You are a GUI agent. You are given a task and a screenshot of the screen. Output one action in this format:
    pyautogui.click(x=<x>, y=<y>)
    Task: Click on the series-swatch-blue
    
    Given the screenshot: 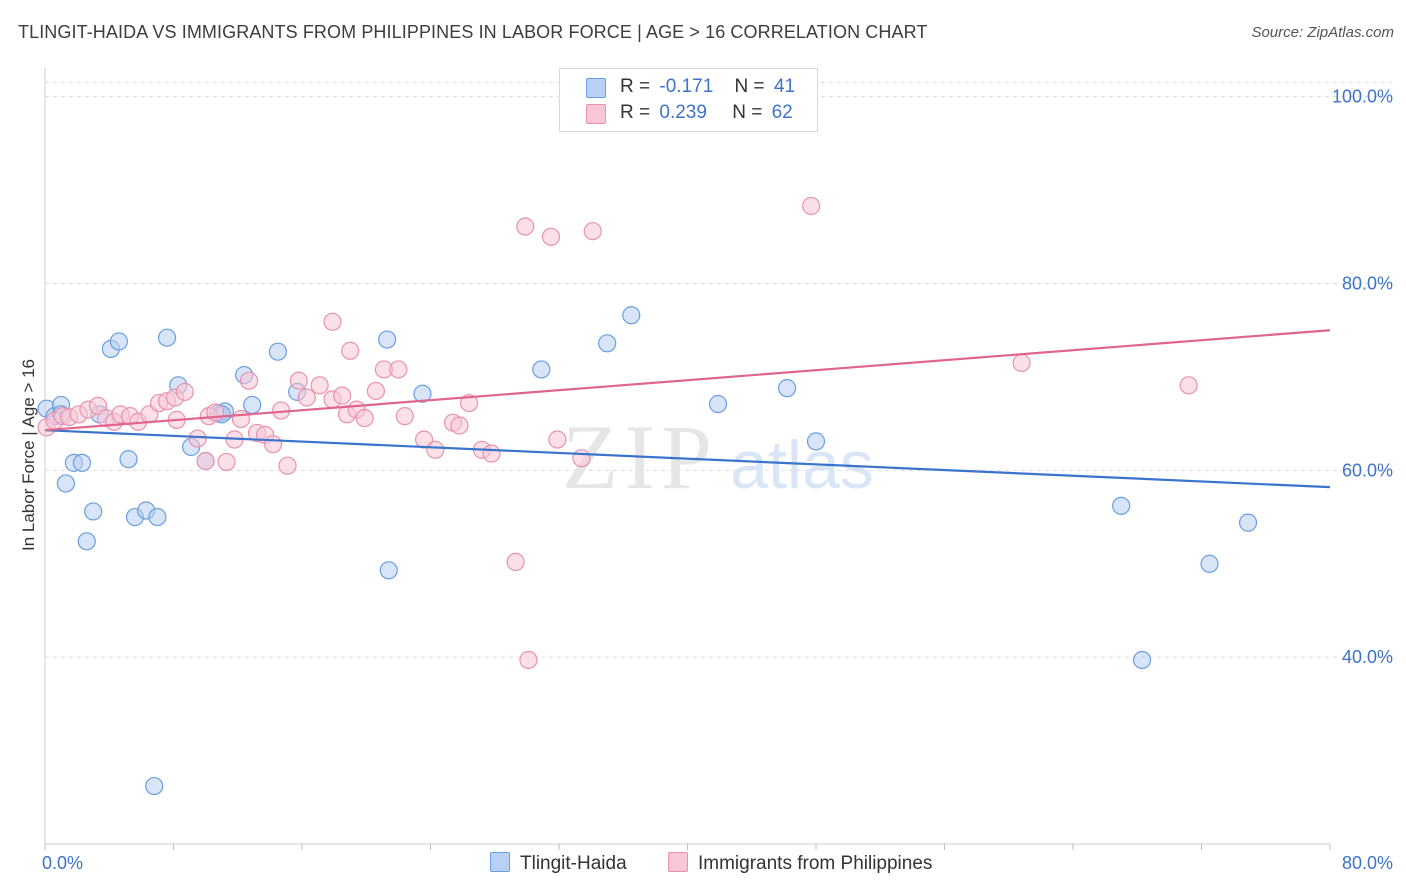 What is the action you would take?
    pyautogui.click(x=500, y=862)
    